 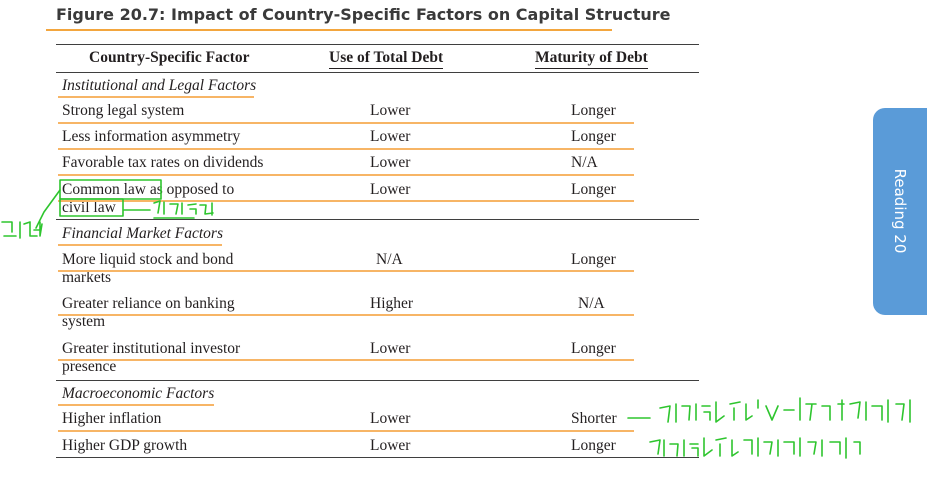 I want to click on factor-cell: Favorable tax rates on dividends, so click(x=163, y=162).